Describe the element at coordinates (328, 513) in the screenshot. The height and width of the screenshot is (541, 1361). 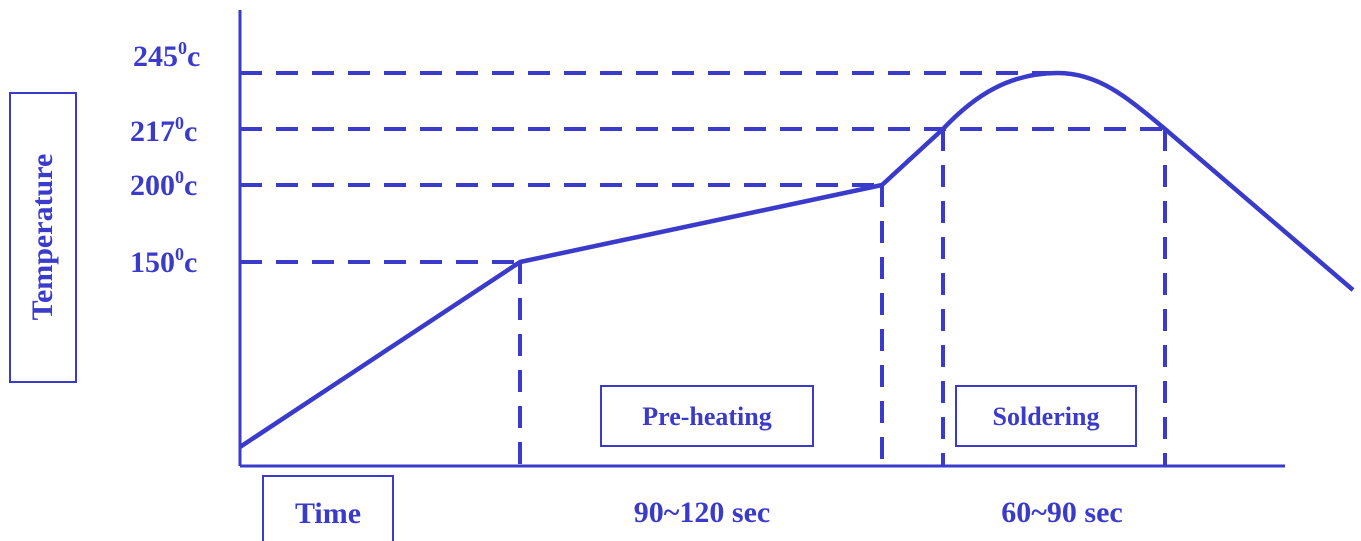
I see `x-axis-label: Time` at that location.